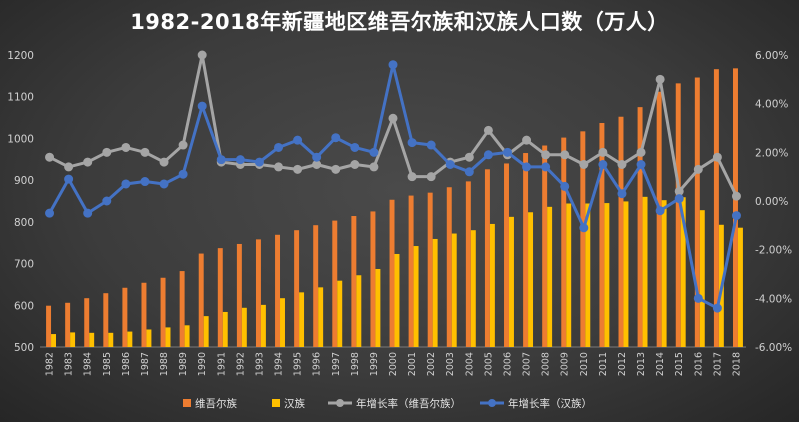 The height and width of the screenshot is (422, 799). Describe the element at coordinates (374, 364) in the screenshot. I see `x-axis-tick-label: 1999` at that location.